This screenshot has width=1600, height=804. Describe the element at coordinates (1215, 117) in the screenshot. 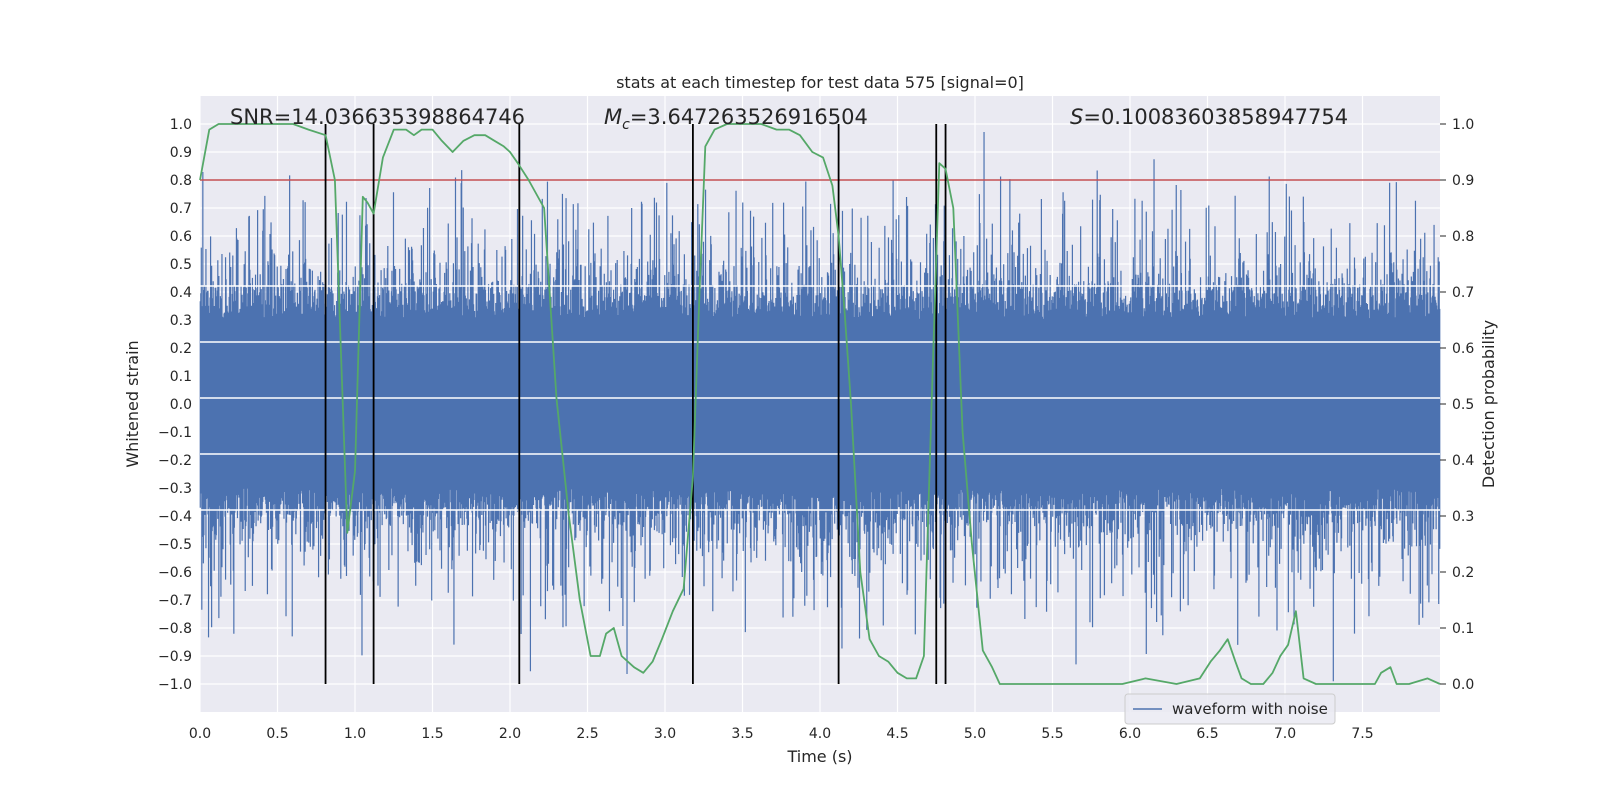

I see `s-value: =0.10083603858947754` at that location.